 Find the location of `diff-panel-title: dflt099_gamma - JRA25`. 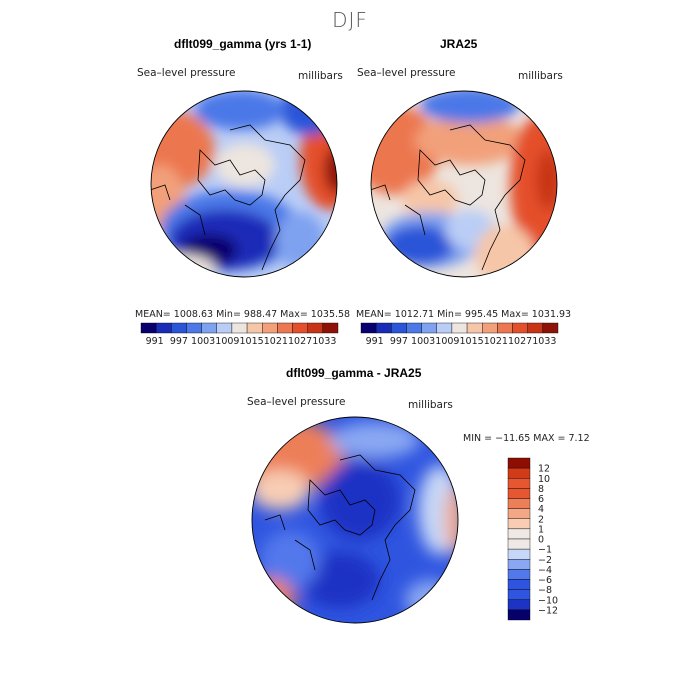

diff-panel-title: dflt099_gamma - JRA25 is located at coordinates (354, 373).